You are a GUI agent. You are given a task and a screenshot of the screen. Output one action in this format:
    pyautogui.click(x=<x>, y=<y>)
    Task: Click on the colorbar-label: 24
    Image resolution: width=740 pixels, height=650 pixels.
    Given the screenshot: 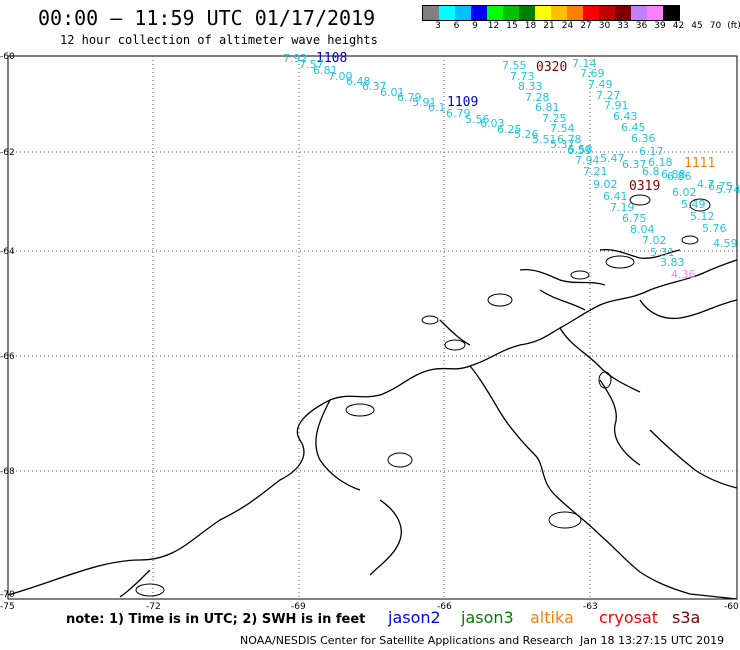 What is the action you would take?
    pyautogui.click(x=567, y=26)
    